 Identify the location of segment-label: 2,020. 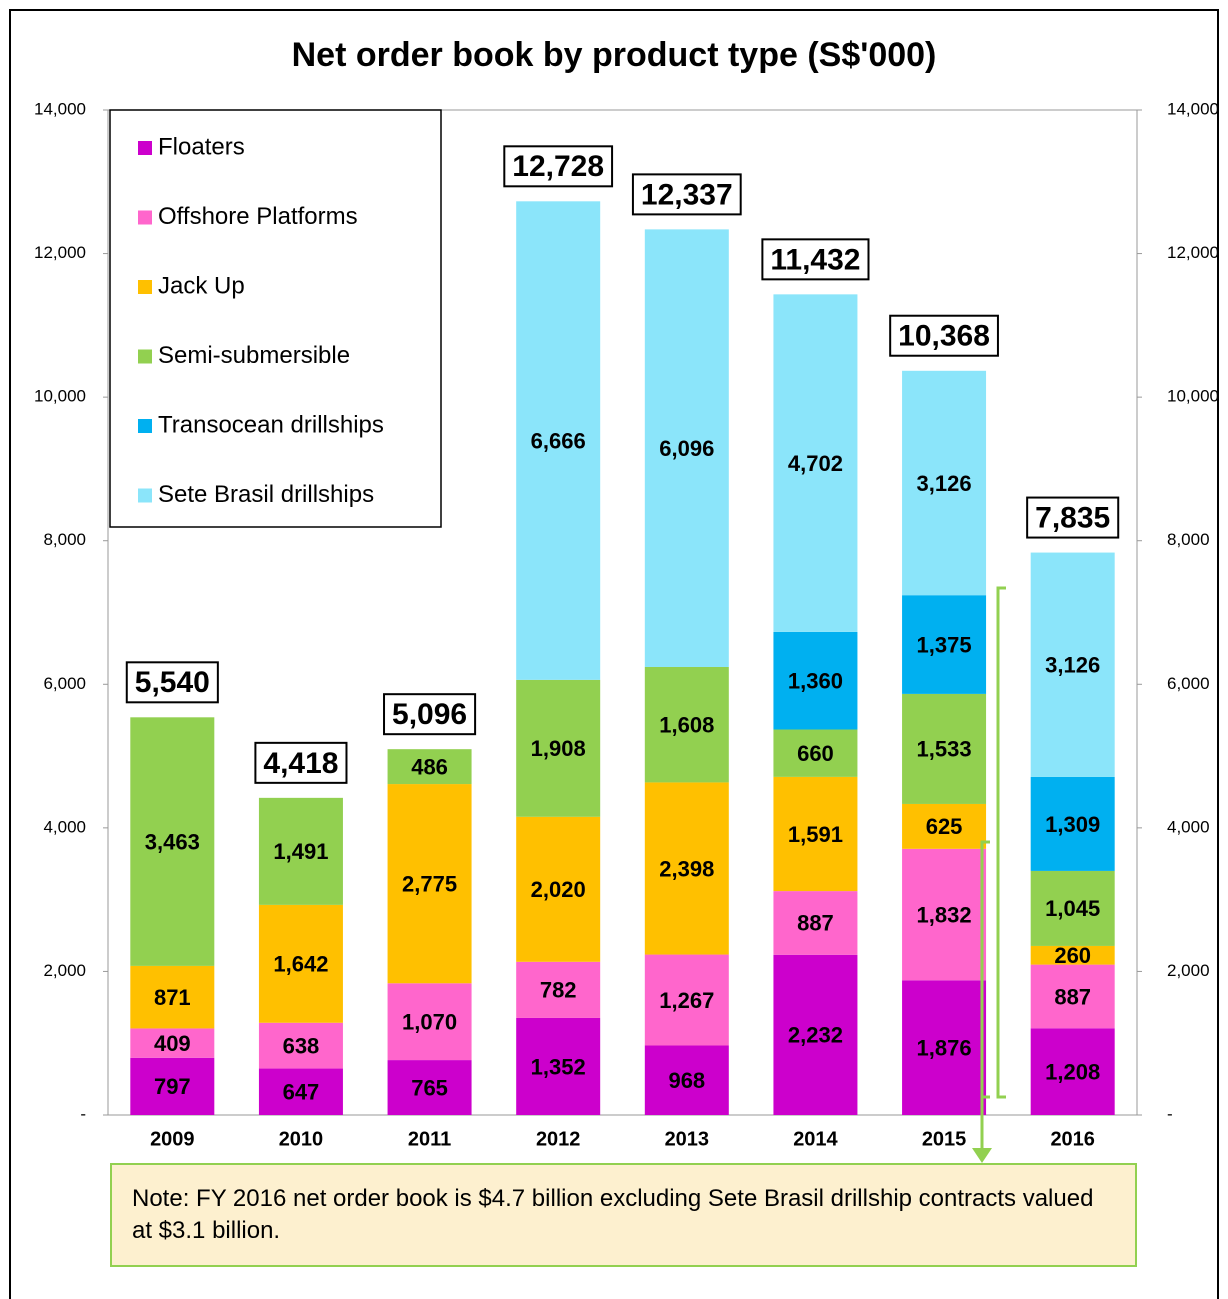
(558, 889).